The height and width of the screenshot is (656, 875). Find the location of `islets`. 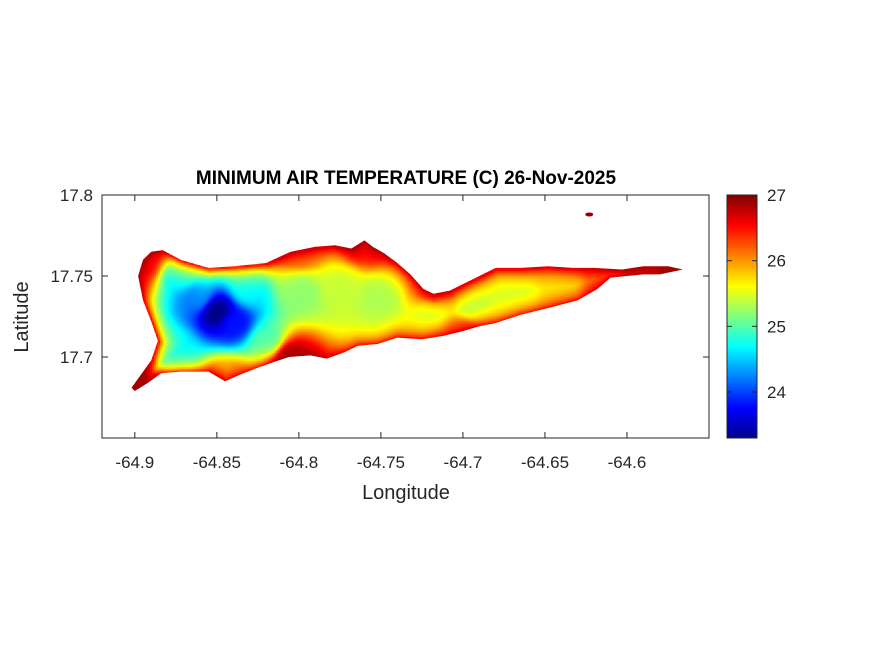

islets is located at coordinates (589, 214).